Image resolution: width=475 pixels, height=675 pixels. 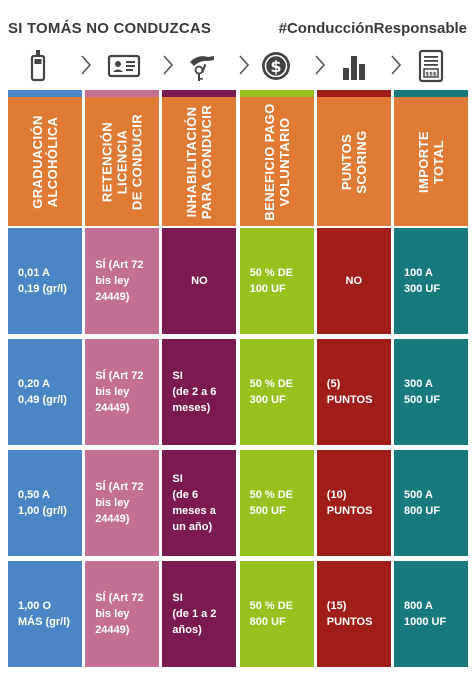 I want to click on cell-text: 0,20 A 0,49 (gr/l), so click(x=42, y=392).